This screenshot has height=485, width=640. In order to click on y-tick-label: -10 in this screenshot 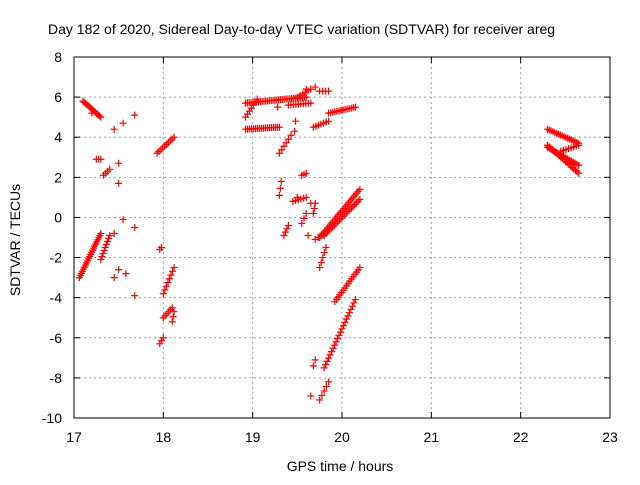, I will do `click(52, 418)`.